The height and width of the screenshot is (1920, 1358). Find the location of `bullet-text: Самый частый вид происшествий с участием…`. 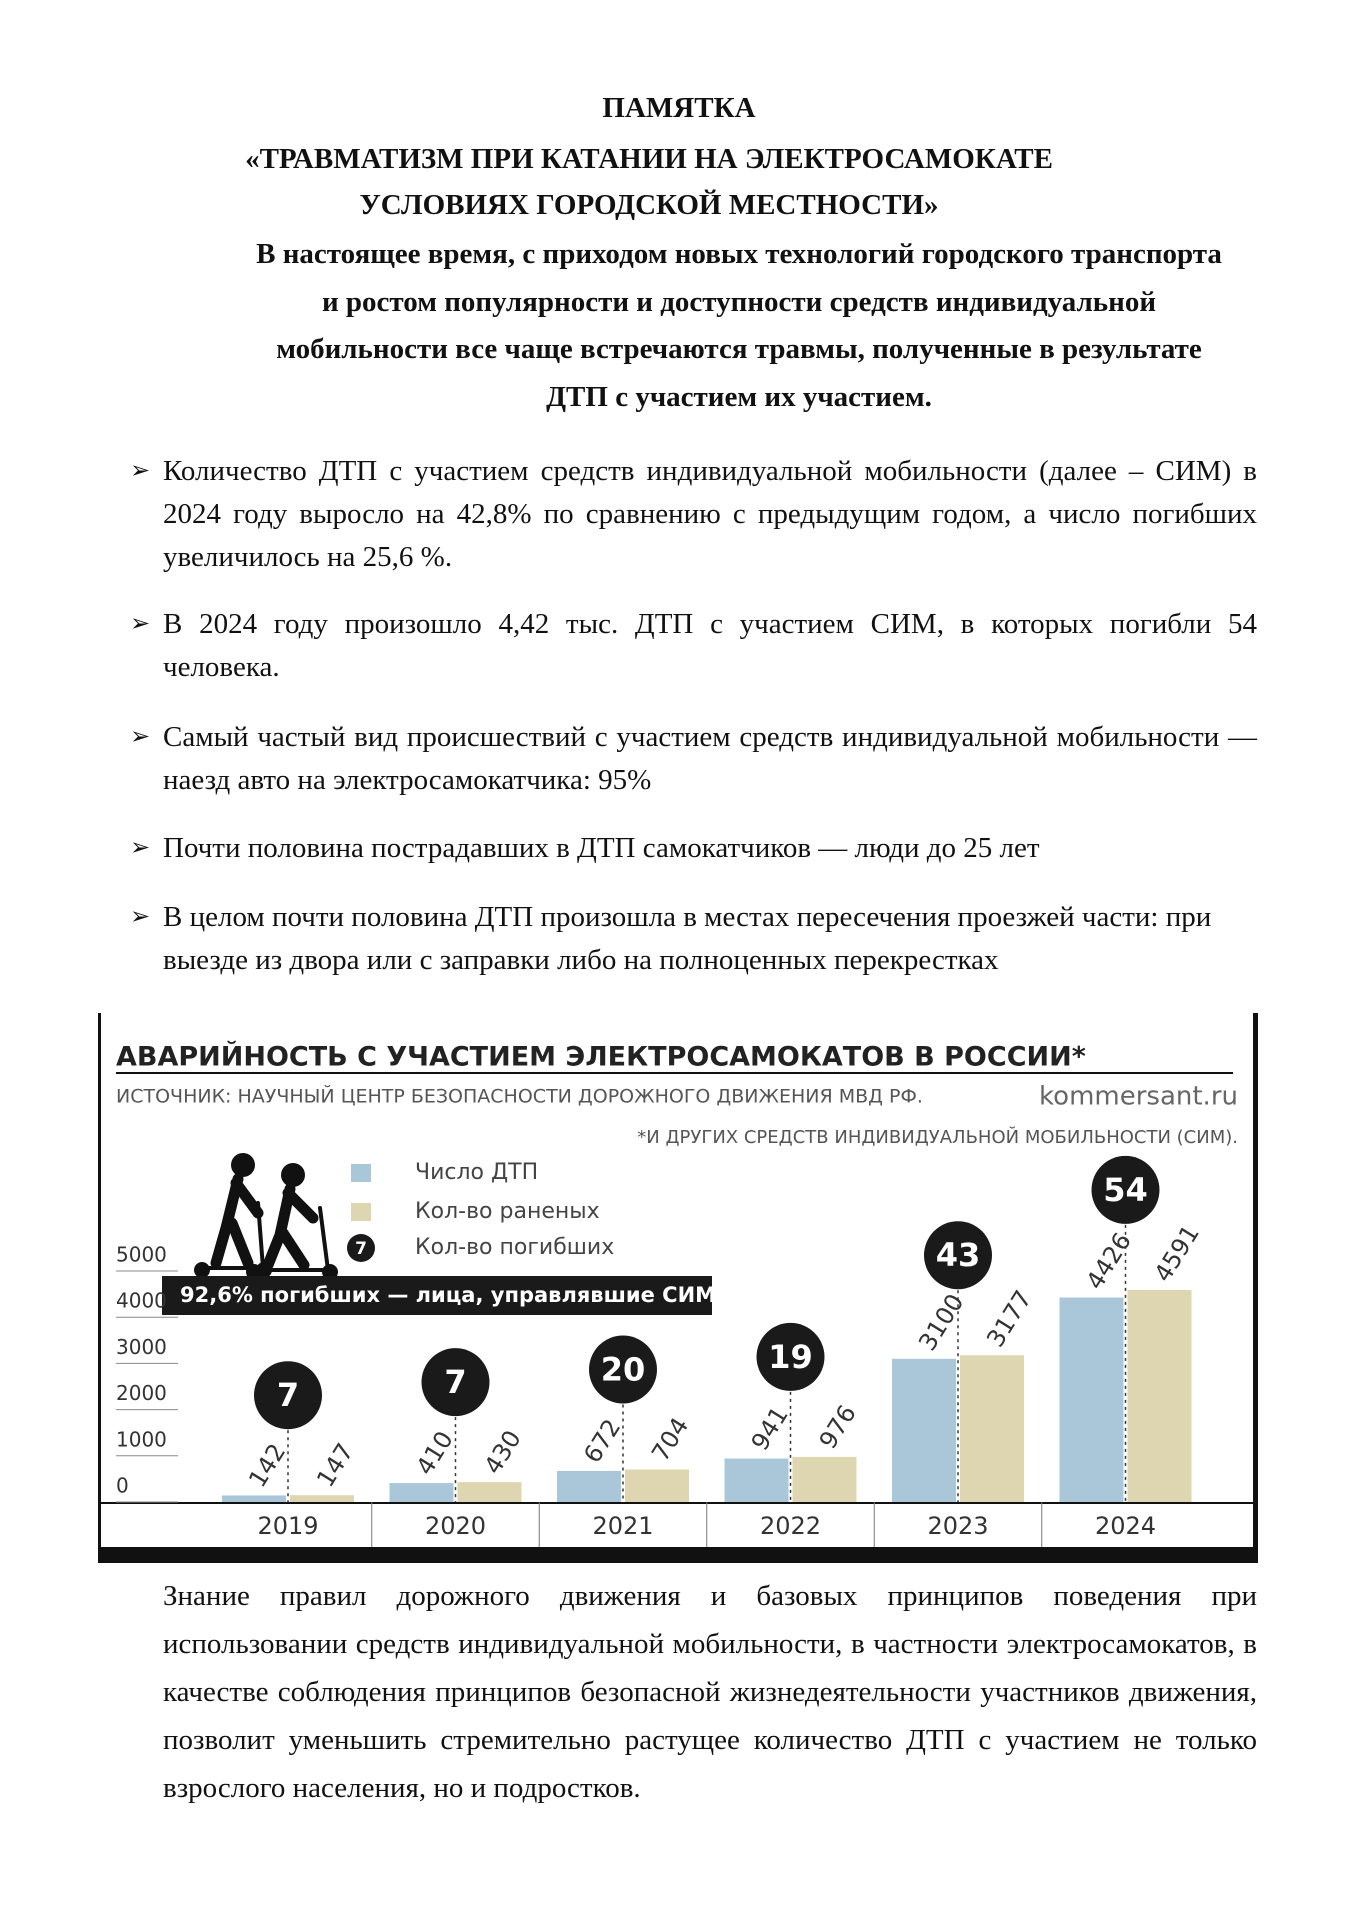

bullet-text: Самый частый вид происшествий с участием… is located at coordinates (710, 758).